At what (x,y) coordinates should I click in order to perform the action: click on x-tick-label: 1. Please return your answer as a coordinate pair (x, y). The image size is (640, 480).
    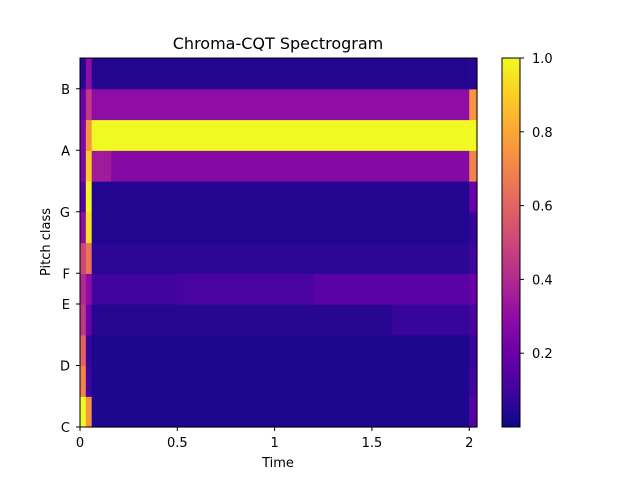
    Looking at the image, I should click on (274, 443).